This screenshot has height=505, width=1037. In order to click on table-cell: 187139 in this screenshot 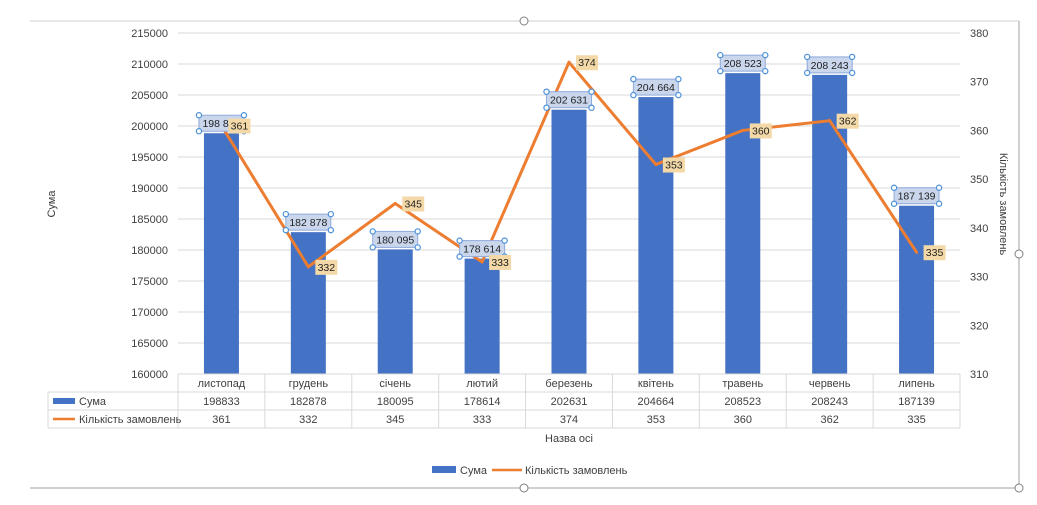, I will do `click(916, 402)`.